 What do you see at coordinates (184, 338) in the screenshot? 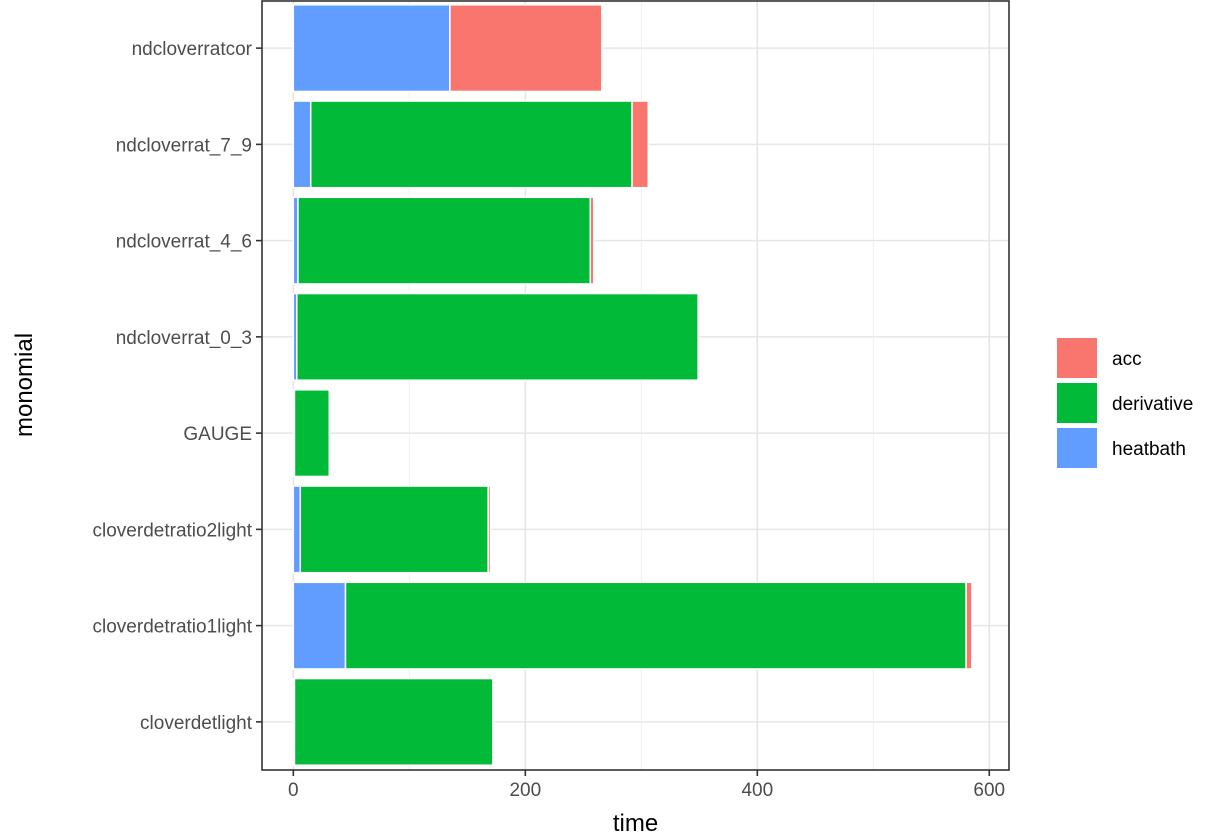
I see `y-tick-label: ndcloverrat_0_3` at bounding box center [184, 338].